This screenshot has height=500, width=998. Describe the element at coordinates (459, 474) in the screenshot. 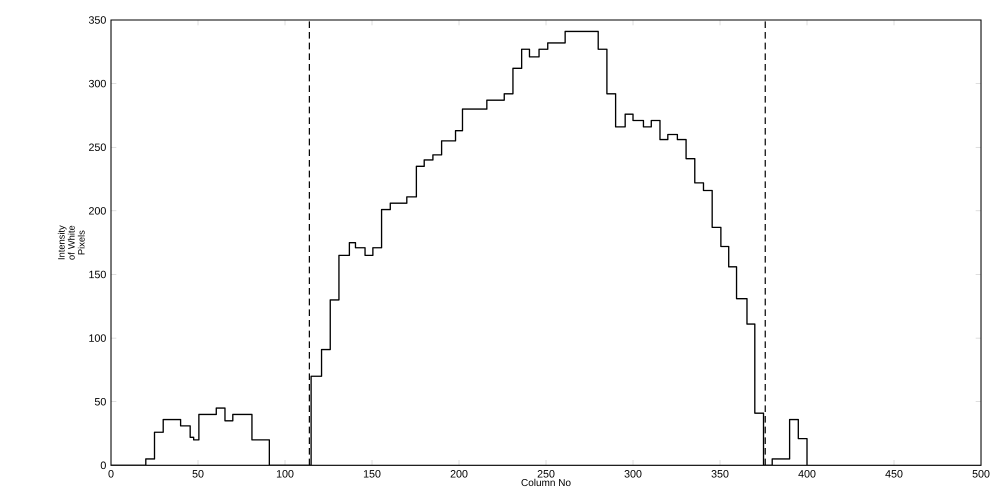

I see `x-tick-label: 200` at that location.